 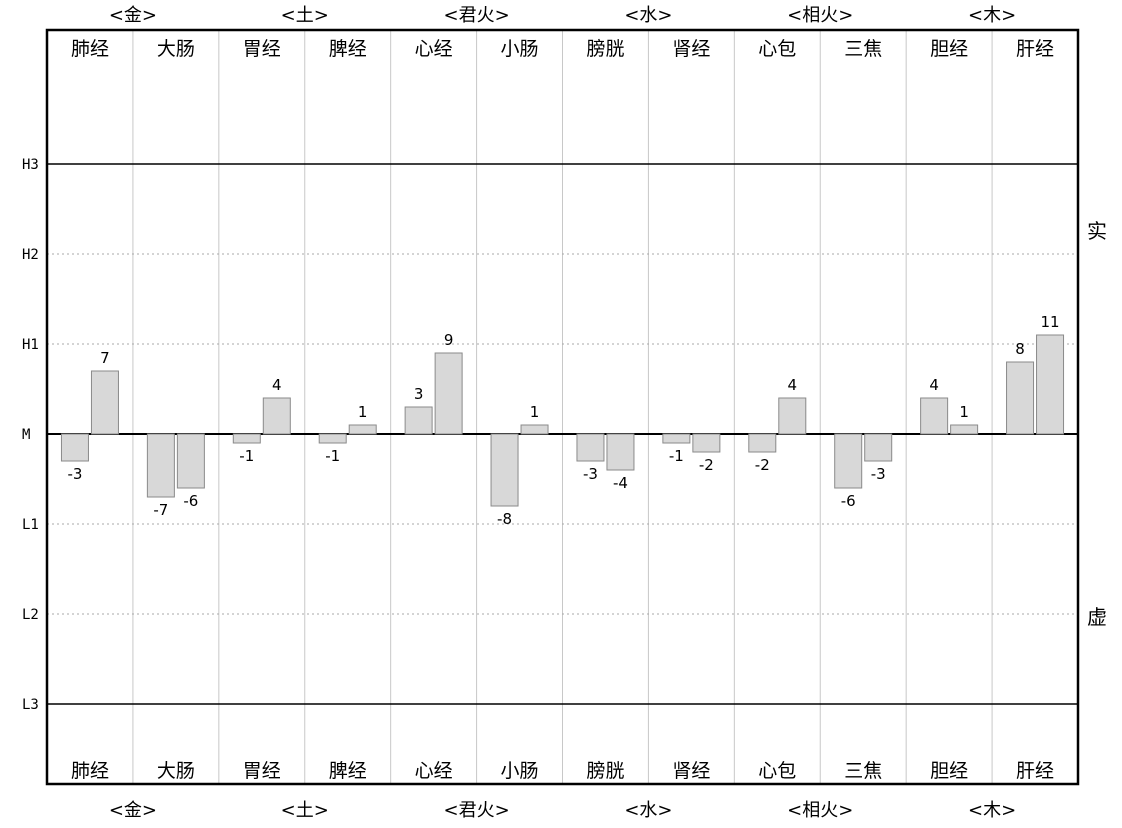 What do you see at coordinates (30, 165) in the screenshot?
I see `y-level-label: H3` at bounding box center [30, 165].